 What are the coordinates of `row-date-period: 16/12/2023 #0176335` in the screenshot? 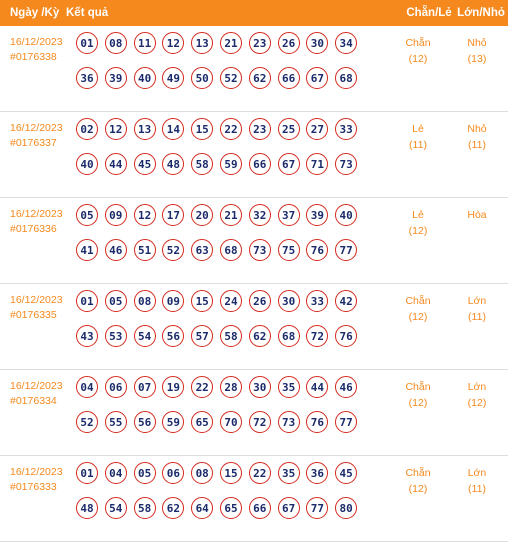 It's located at (42, 308).